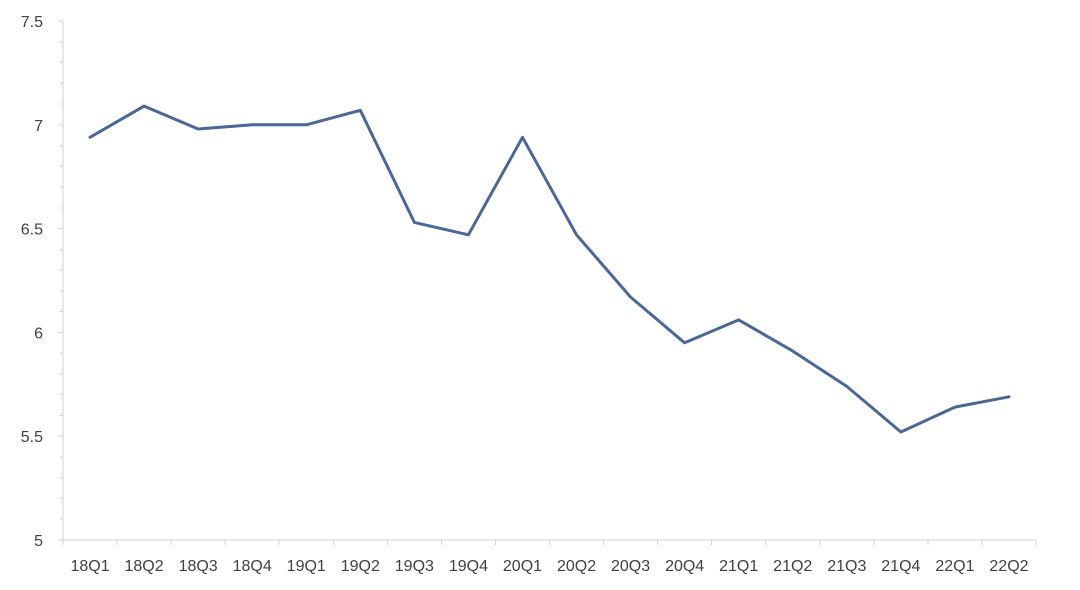 The image size is (1080, 590). I want to click on x-tick-label: 21Q4, so click(900, 566).